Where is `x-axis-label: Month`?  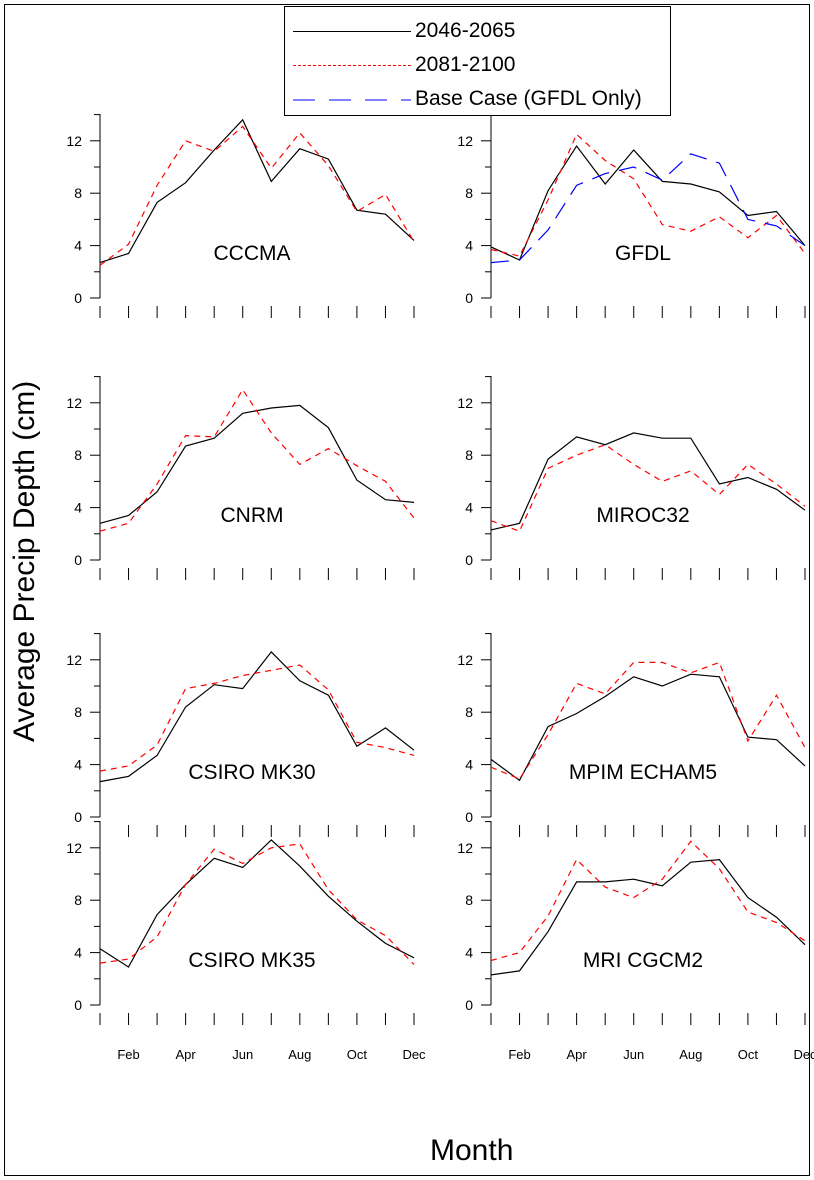 x-axis-label: Month is located at coordinates (472, 1150).